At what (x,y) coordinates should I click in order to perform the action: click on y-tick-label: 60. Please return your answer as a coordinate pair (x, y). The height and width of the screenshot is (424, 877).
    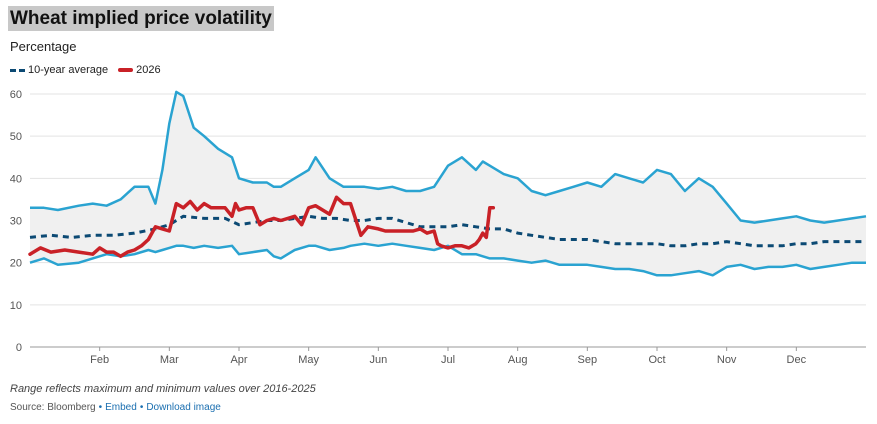
    Looking at the image, I should click on (16, 95).